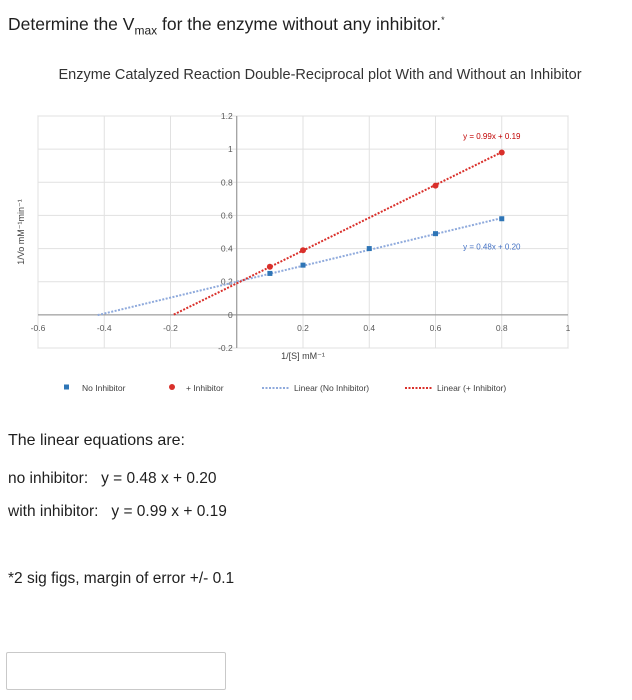 This screenshot has height=700, width=632. What do you see at coordinates (227, 215) in the screenshot?
I see `y-tick-label: 0.6` at bounding box center [227, 215].